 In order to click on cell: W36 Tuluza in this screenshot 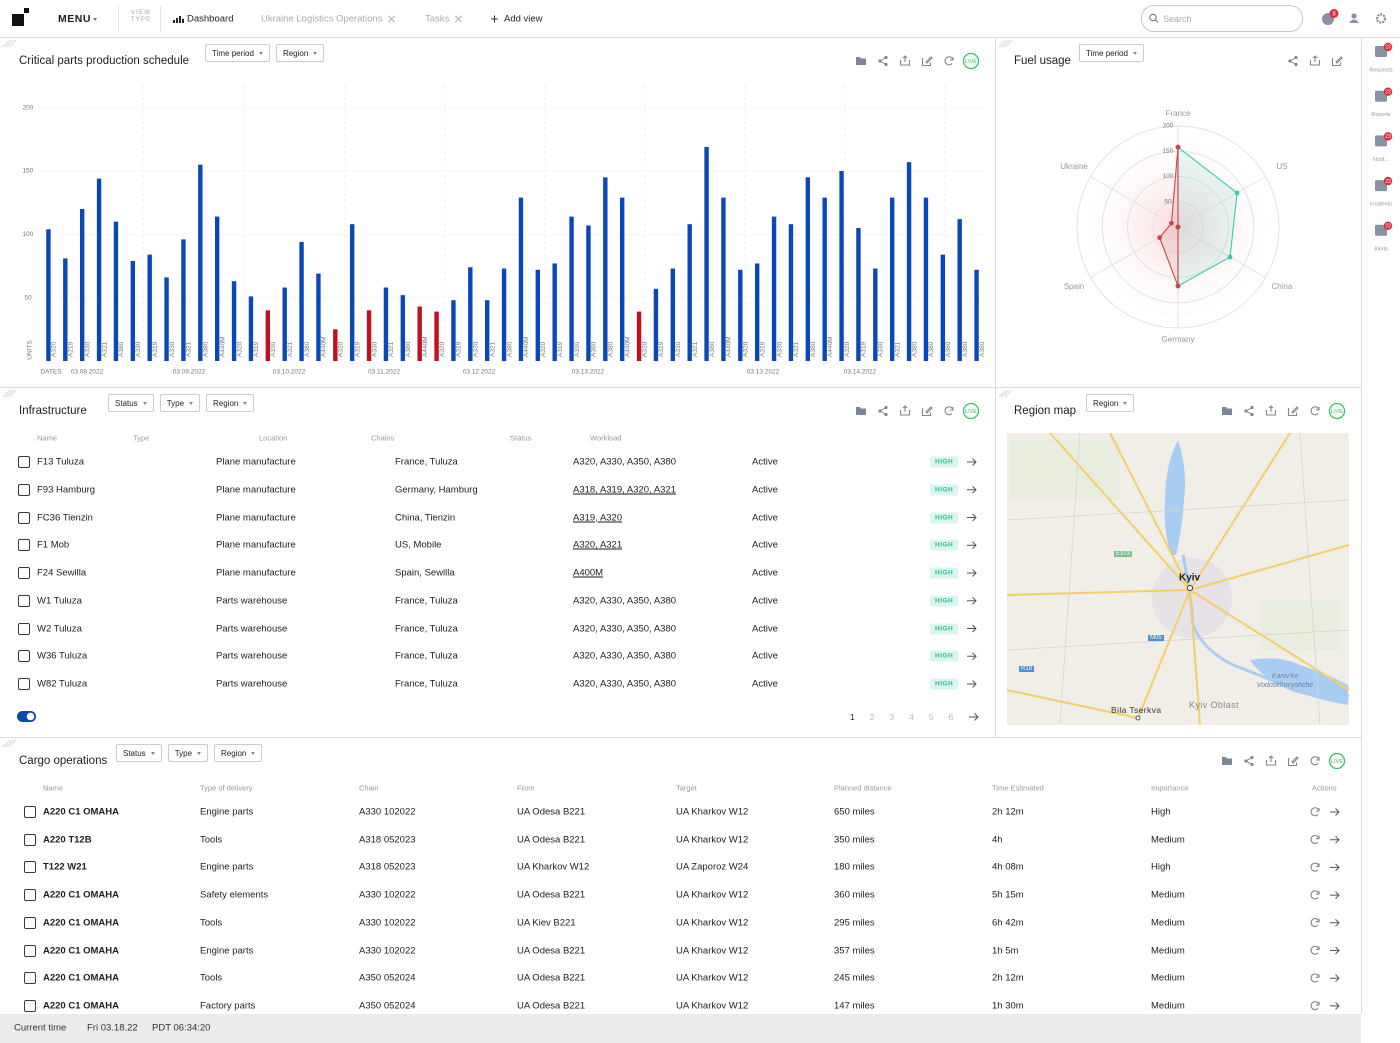, I will do `click(62, 656)`.